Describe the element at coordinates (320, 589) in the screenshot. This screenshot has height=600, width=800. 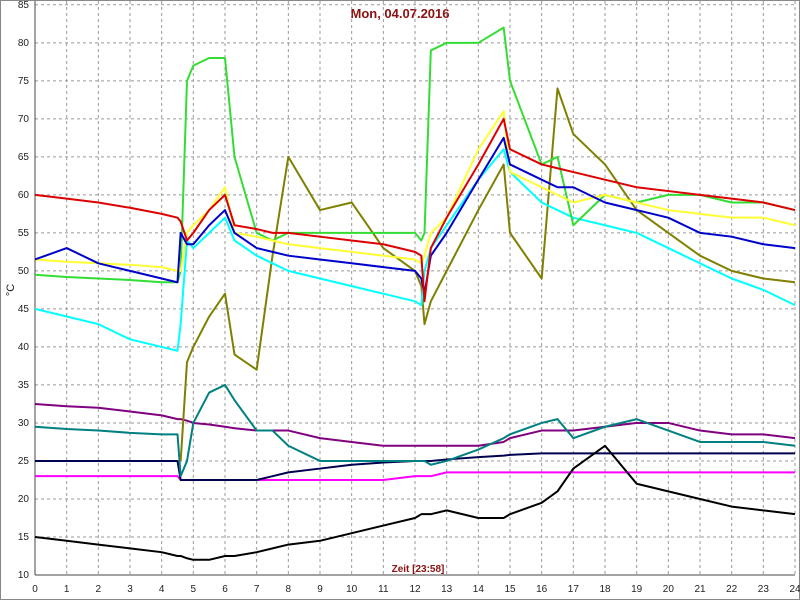
I see `x-tick-label: 9` at that location.